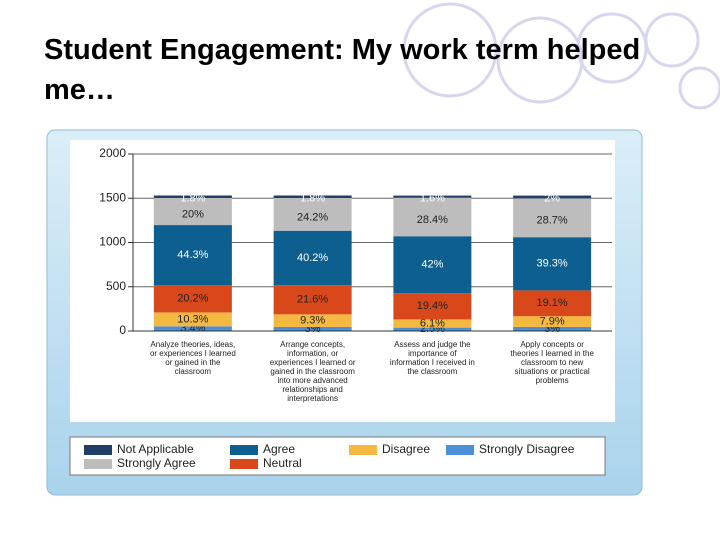 Image resolution: width=720 pixels, height=540 pixels. I want to click on data-label: 1.6%, so click(432, 199).